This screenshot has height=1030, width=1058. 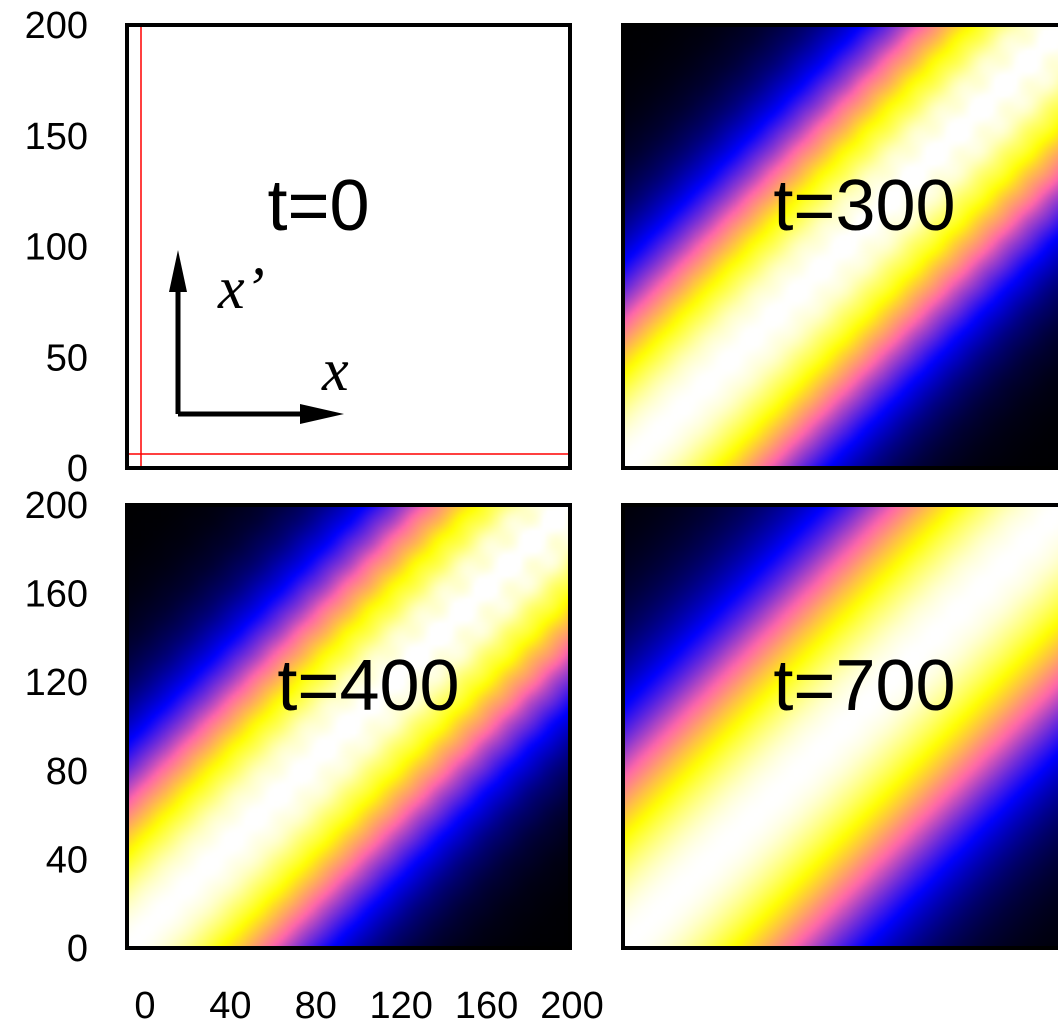 What do you see at coordinates (864, 686) in the screenshot?
I see `panel-label-700: t=700` at bounding box center [864, 686].